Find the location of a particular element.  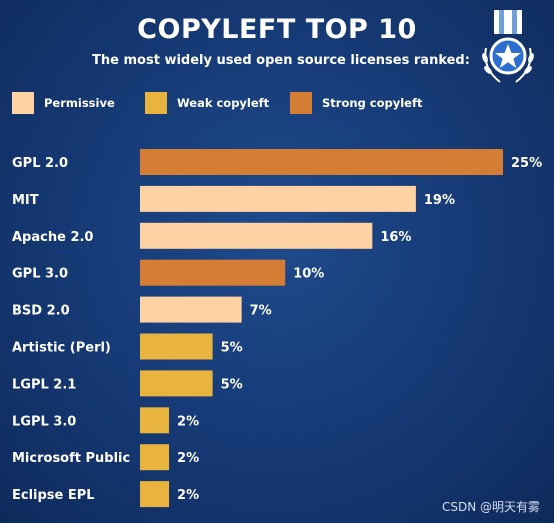

chart-title: COPYLEFT TOP 10 is located at coordinates (277, 29).